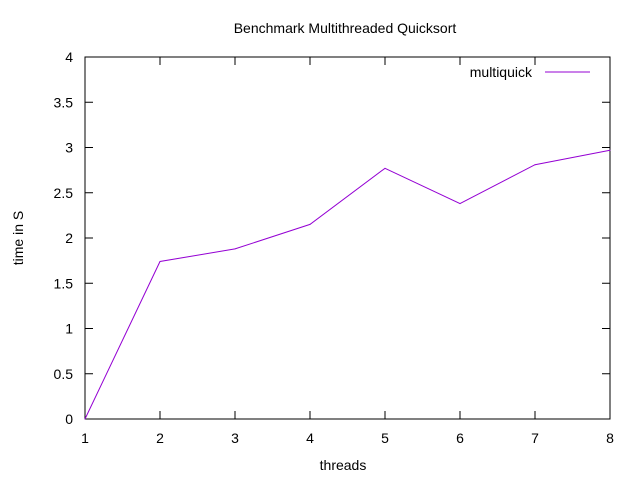 This screenshot has height=480, width=640. Describe the element at coordinates (69, 148) in the screenshot. I see `y-tick-label: 3` at that location.